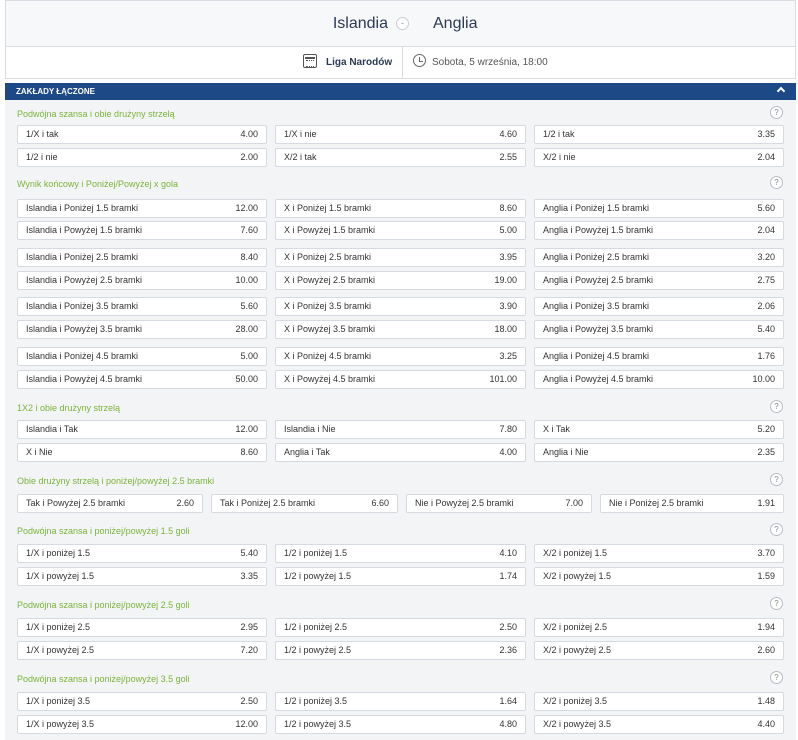  What do you see at coordinates (400, 134) in the screenshot?
I see `odds-button: 1/X i nie 4.60` at bounding box center [400, 134].